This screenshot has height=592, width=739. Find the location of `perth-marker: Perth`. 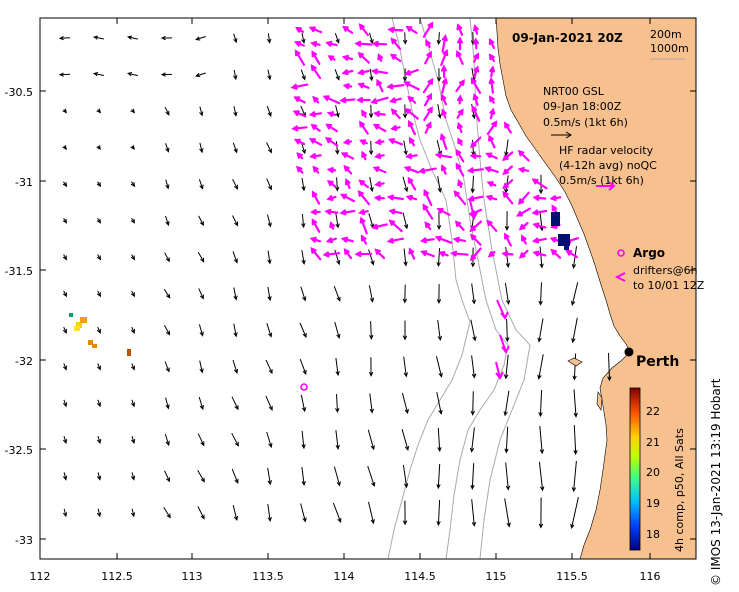

perth-marker: Perth is located at coordinates (652, 359).